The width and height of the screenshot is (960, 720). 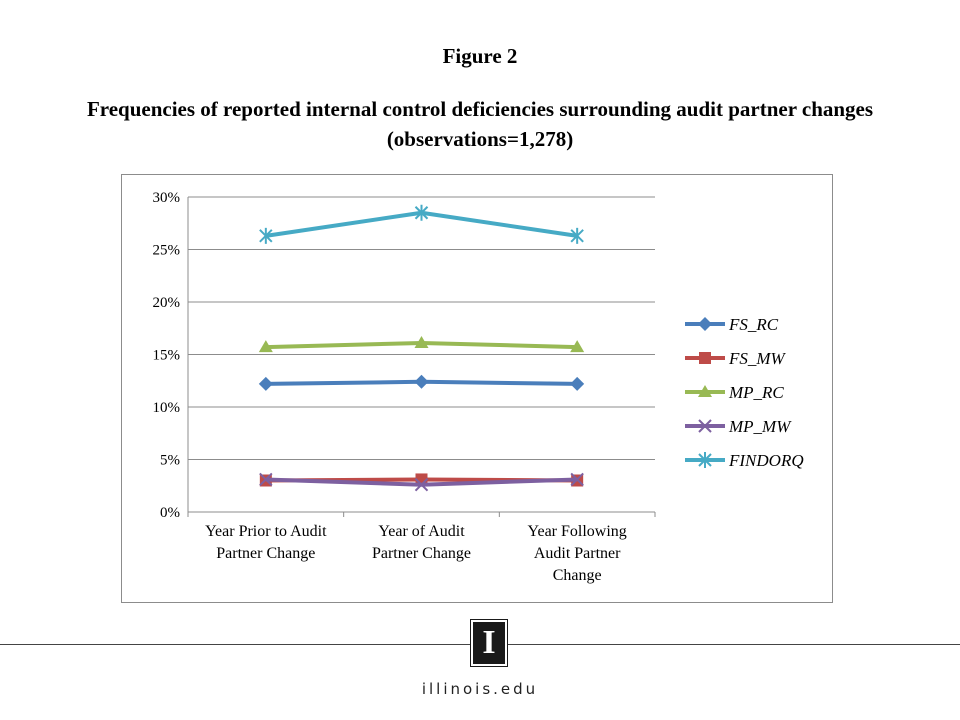 I want to click on legend-marker-fs-rc, so click(x=705, y=324).